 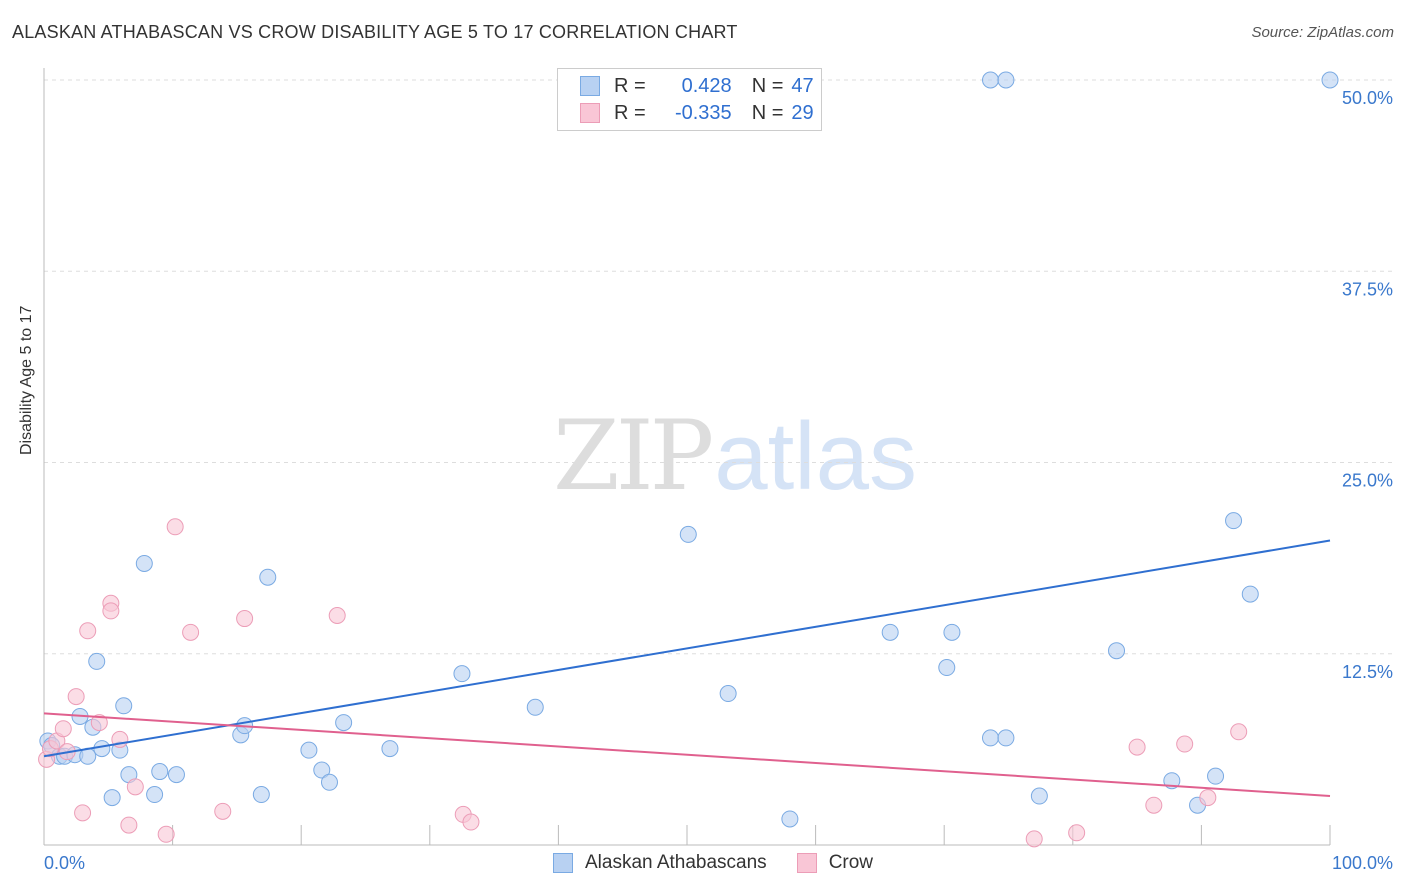 What do you see at coordinates (703, 112) in the screenshot?
I see `legend-r-value: -0.335` at bounding box center [703, 112].